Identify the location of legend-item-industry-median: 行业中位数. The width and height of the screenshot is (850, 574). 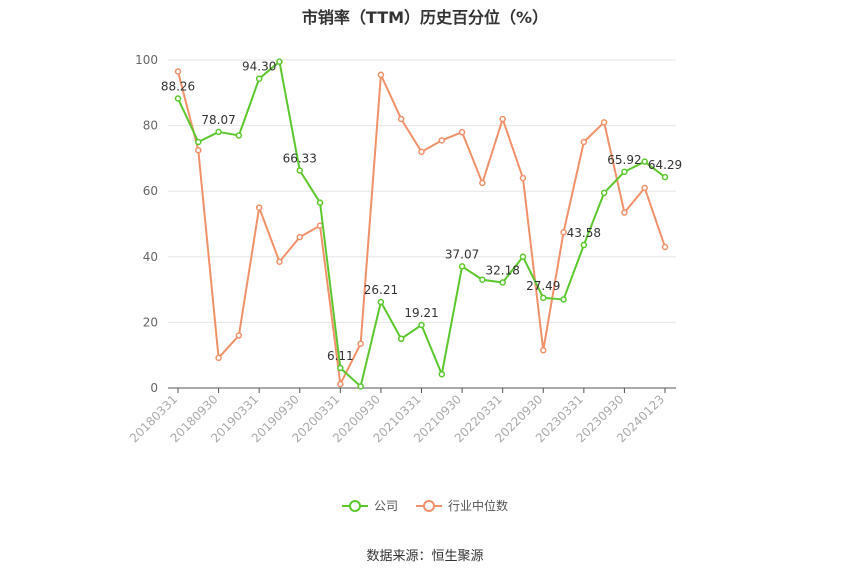
(462, 505).